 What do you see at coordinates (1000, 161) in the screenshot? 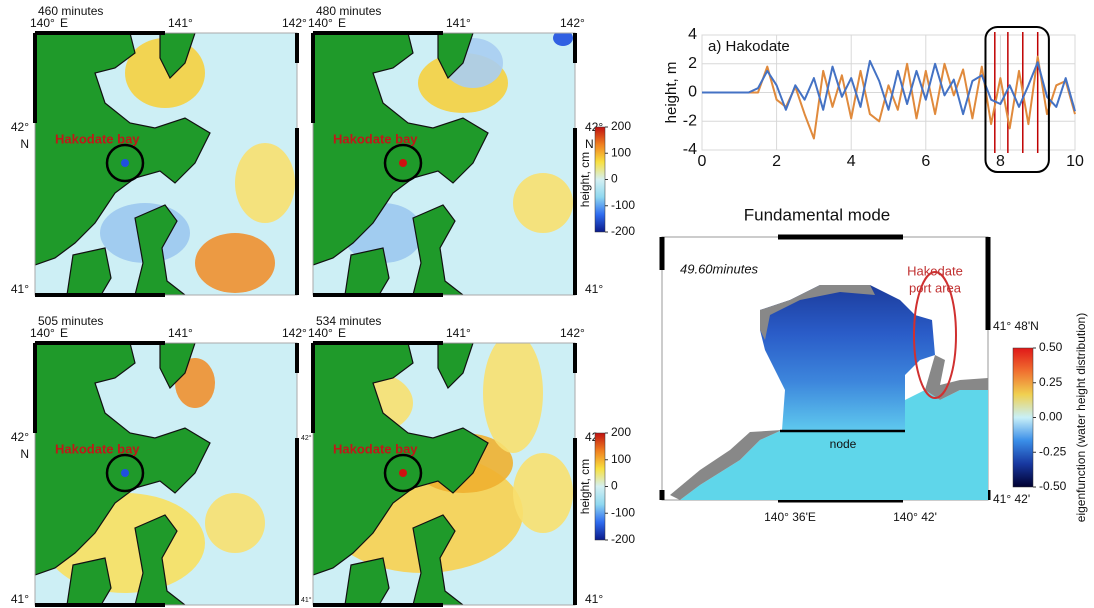
I see `x-tick-label: 8` at bounding box center [1000, 161].